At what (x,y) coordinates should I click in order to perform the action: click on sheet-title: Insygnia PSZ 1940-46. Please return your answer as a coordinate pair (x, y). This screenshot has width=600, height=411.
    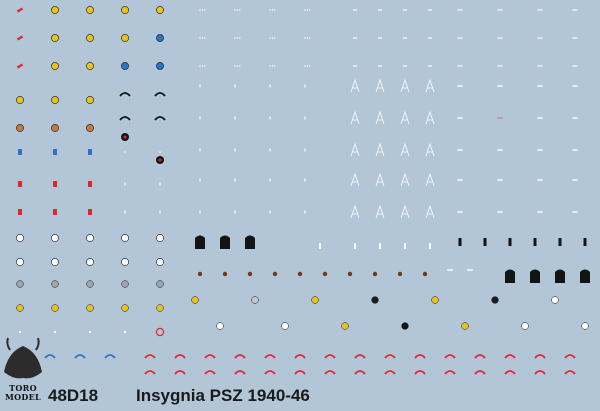
    Looking at the image, I should click on (223, 395).